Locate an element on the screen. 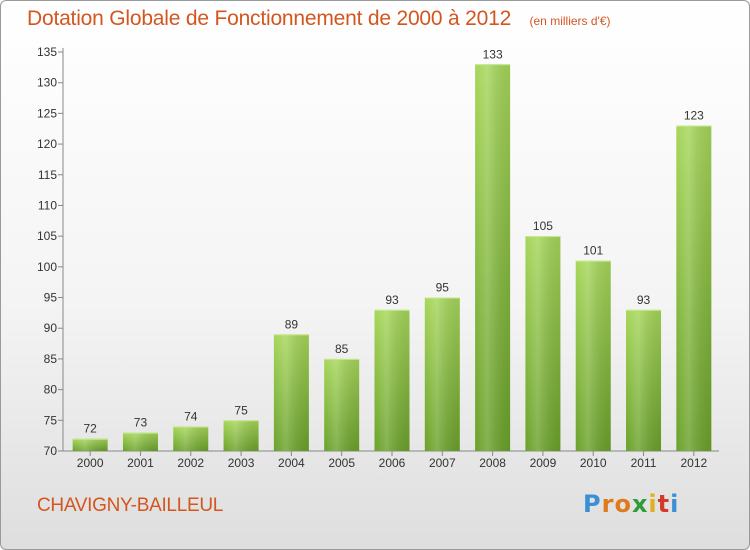 The height and width of the screenshot is (550, 750). x-tick-label: 2000 is located at coordinates (90, 463).